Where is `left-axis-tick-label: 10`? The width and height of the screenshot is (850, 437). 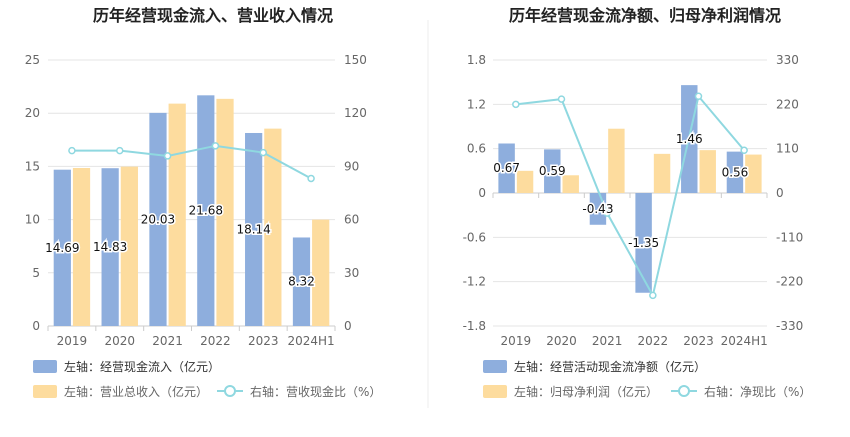
left-axis-tick-label: 10 is located at coordinates (32, 220).